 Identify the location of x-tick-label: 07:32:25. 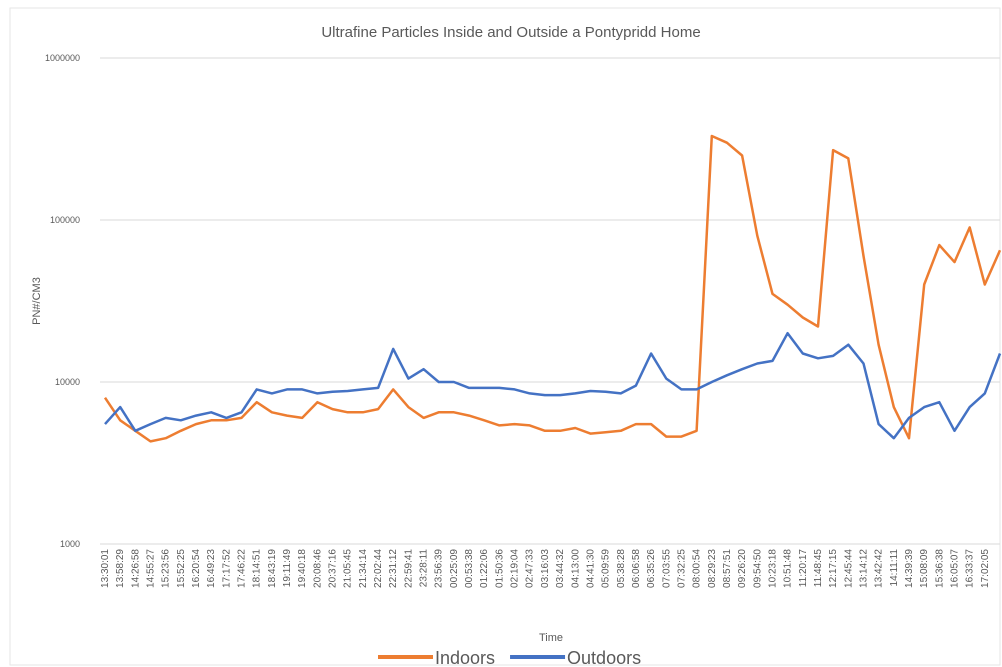
(681, 568).